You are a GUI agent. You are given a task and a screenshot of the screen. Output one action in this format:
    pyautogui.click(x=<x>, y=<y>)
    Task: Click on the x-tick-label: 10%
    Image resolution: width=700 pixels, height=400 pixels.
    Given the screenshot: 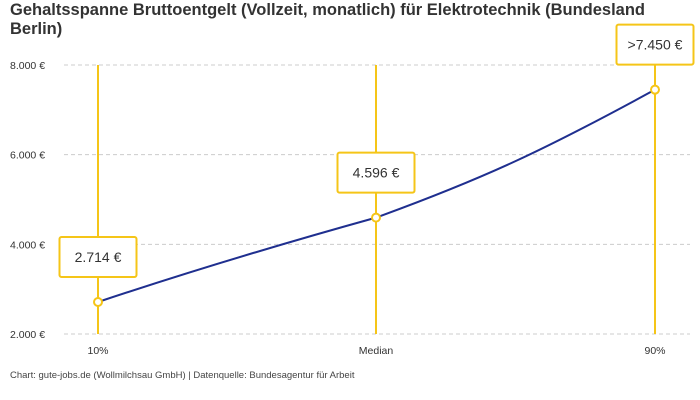 What is the action you would take?
    pyautogui.click(x=97, y=351)
    